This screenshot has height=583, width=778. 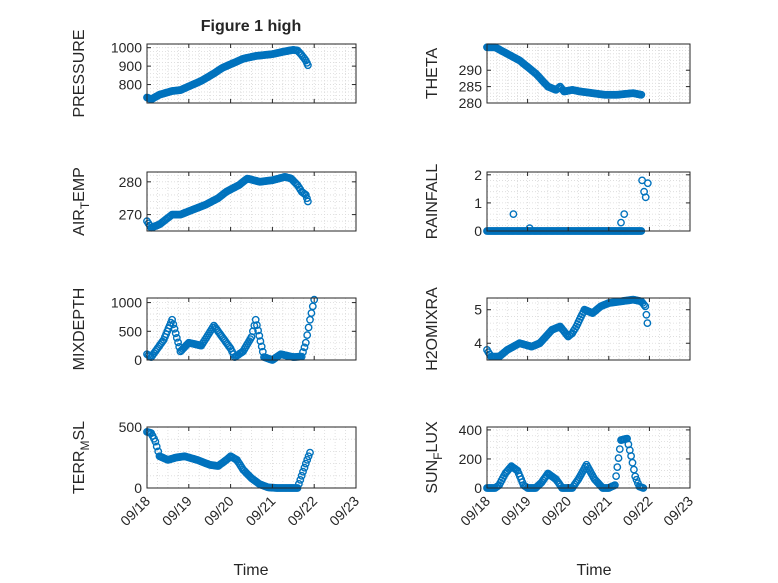 What do you see at coordinates (131, 66) in the screenshot?
I see `y-tick-label: 900` at bounding box center [131, 66].